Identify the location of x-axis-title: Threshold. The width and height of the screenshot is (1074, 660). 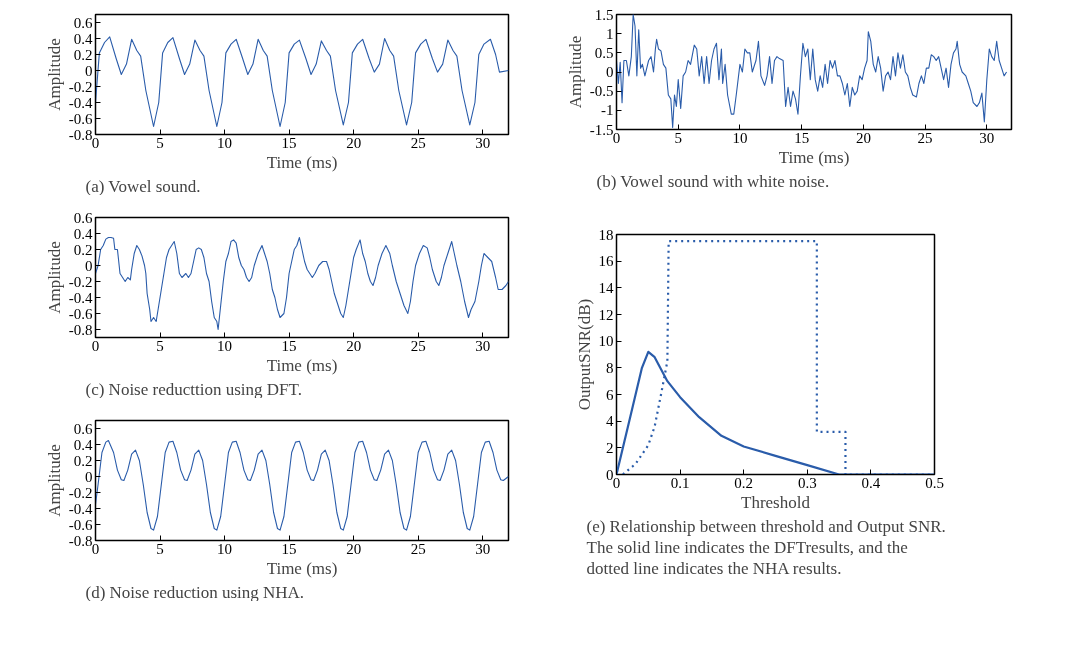
(776, 502).